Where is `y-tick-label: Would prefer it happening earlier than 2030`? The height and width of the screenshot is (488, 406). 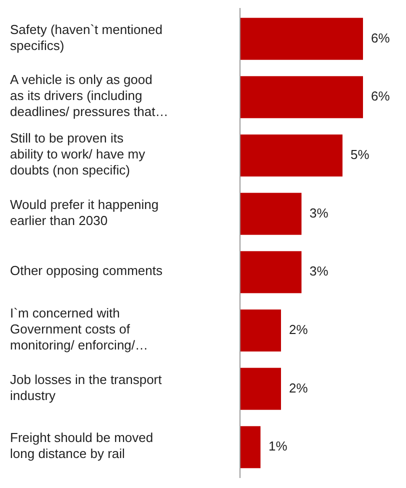
y-tick-label: Would prefer it happening earlier than 2030 is located at coordinates (84, 212).